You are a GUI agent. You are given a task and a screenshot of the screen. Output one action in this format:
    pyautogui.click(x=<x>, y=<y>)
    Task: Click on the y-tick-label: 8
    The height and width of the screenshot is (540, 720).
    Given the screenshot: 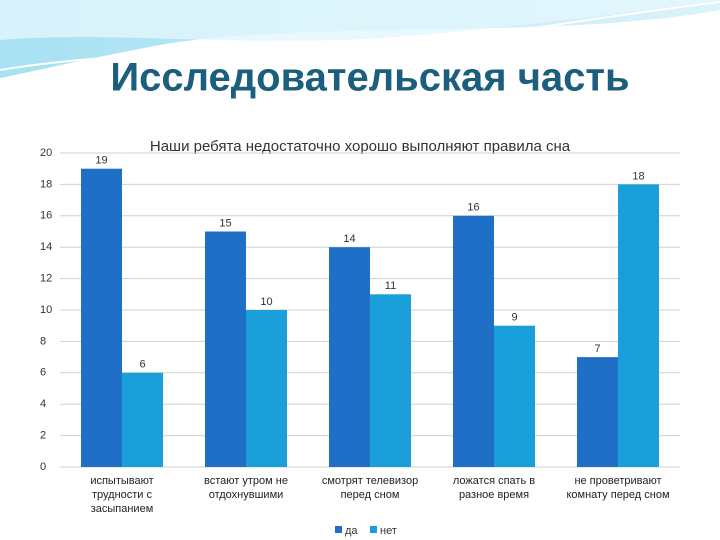 What is the action you would take?
    pyautogui.click(x=43, y=341)
    